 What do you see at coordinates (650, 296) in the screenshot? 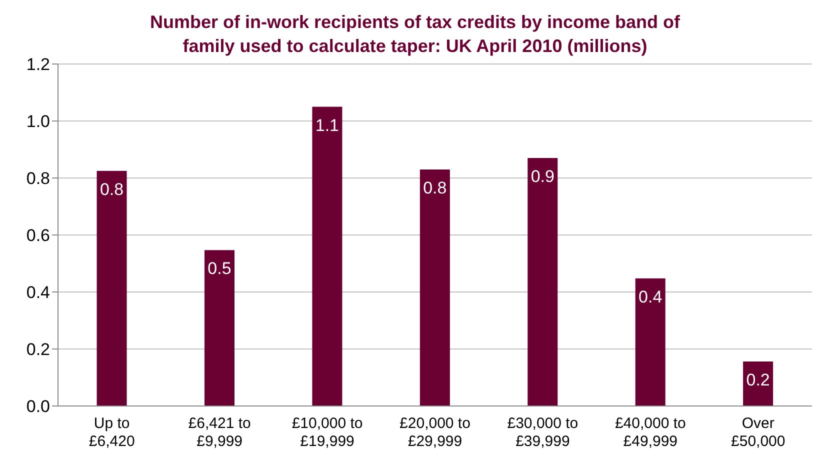
I see `data-label: 0.4` at bounding box center [650, 296].